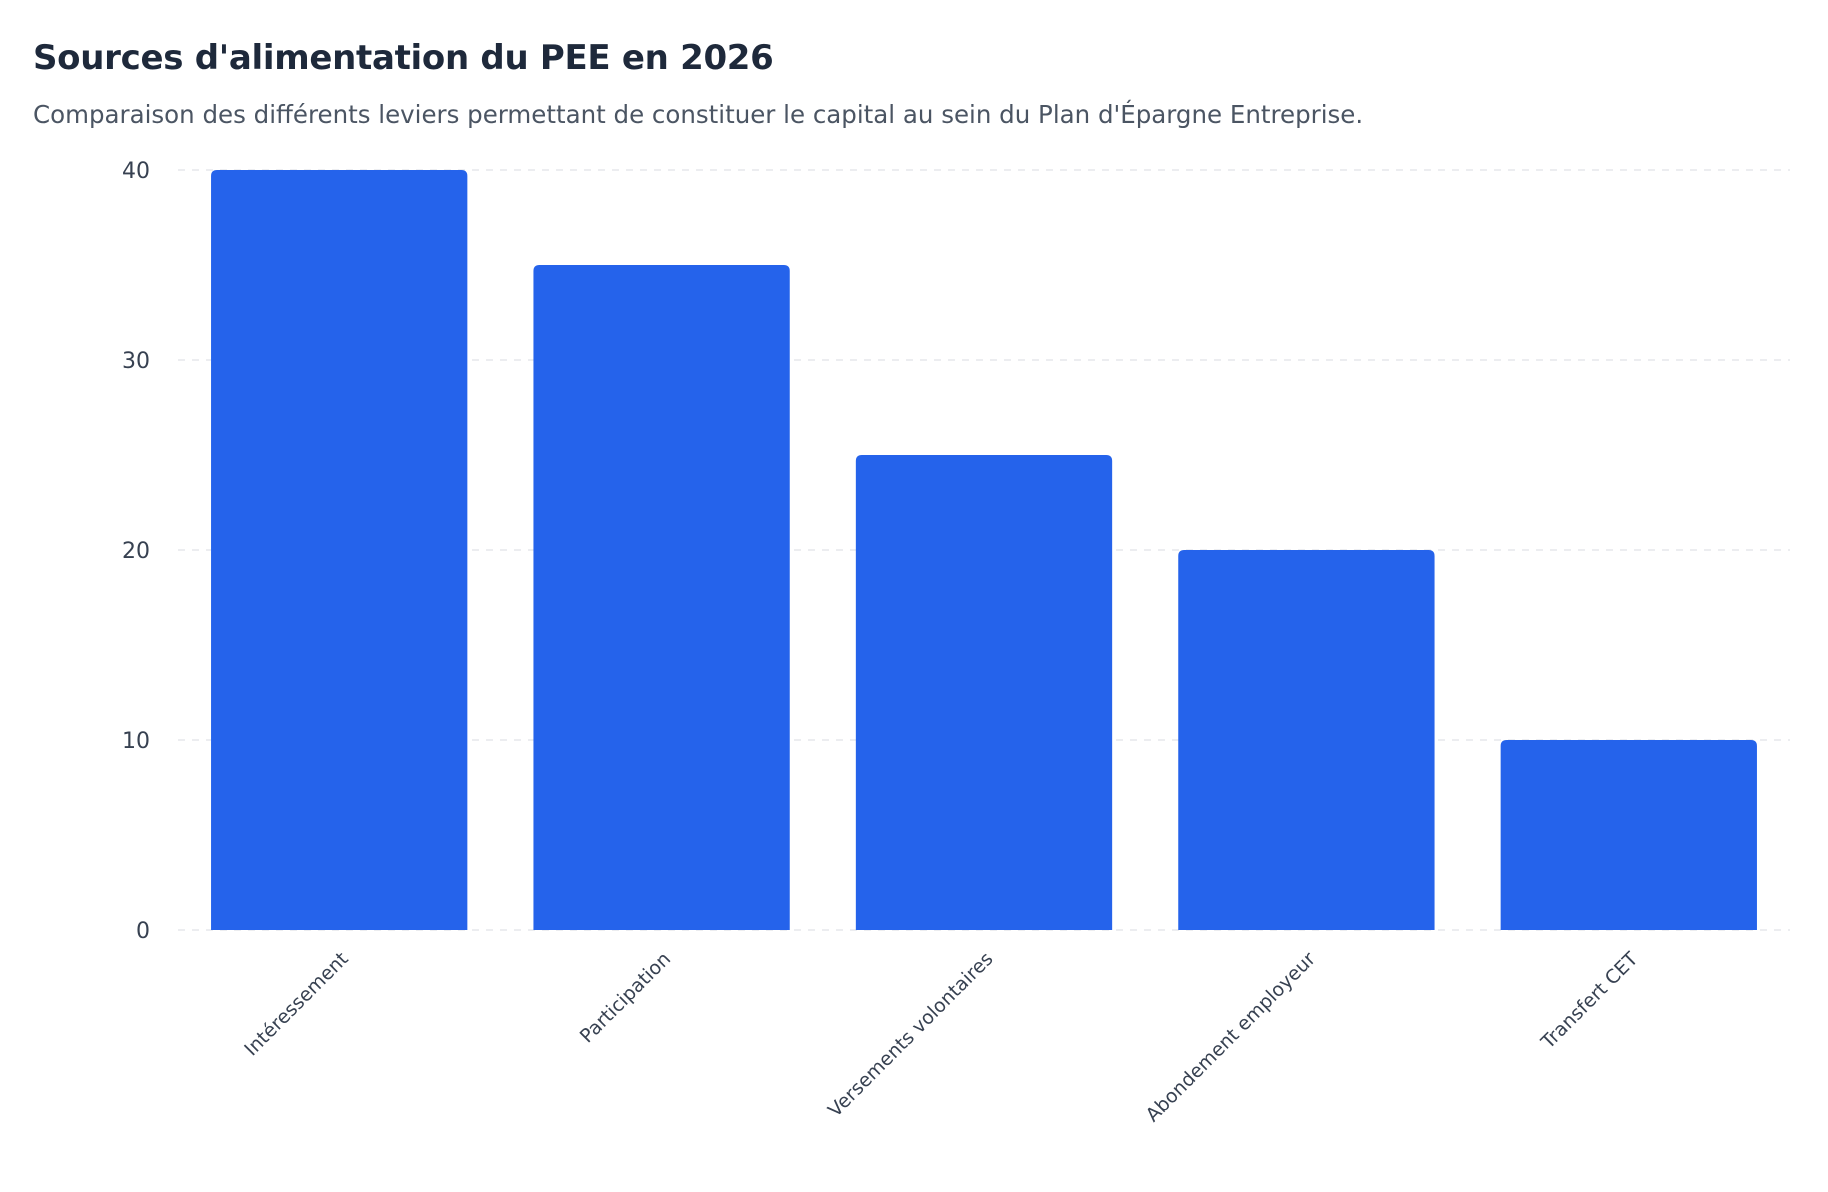 The image size is (1828, 1192). I want to click on y-tick-label: 30, so click(136, 361).